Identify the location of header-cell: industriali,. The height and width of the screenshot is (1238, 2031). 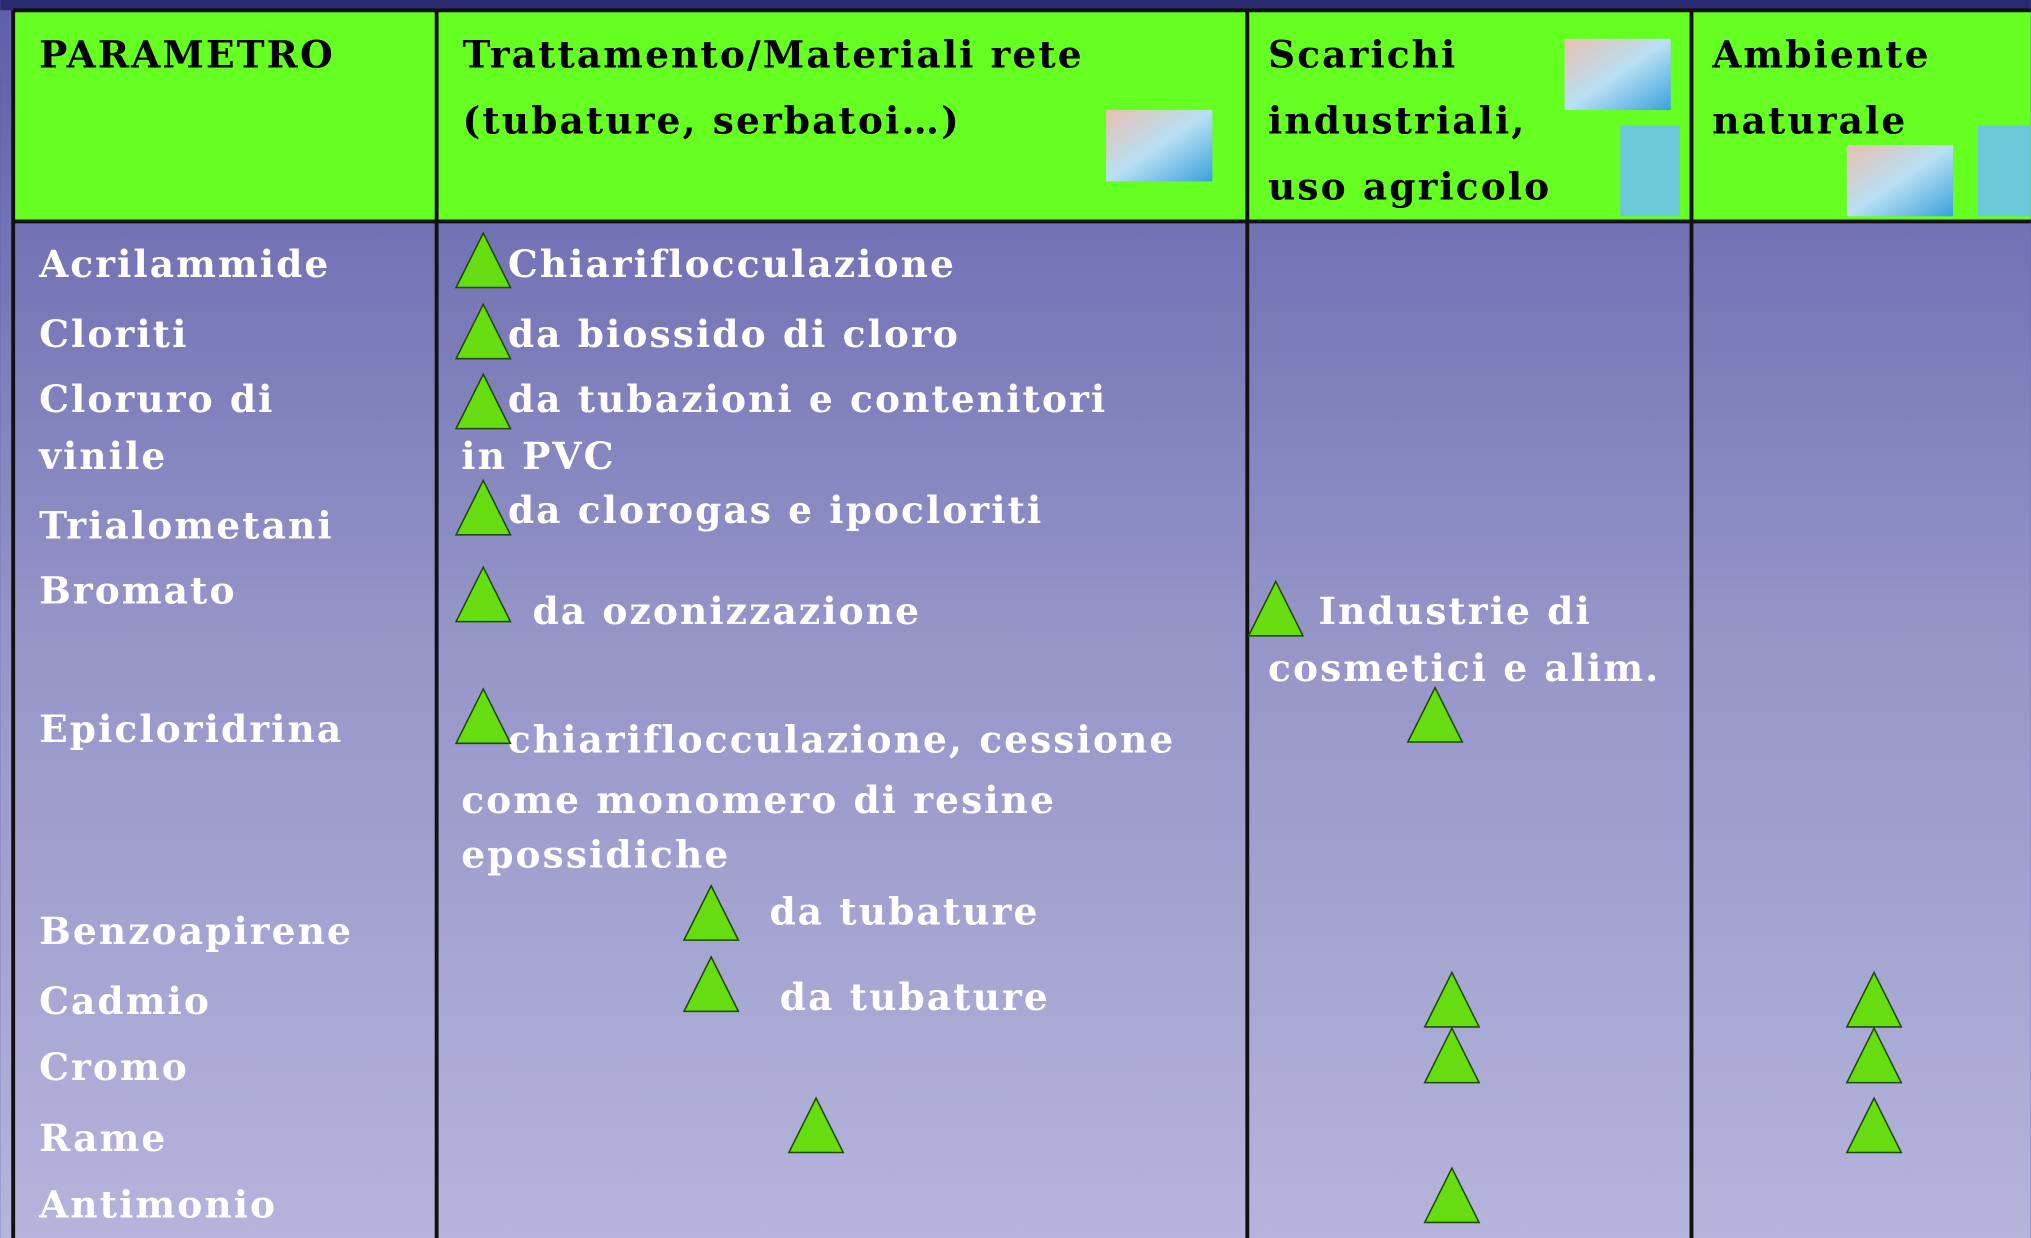
(1397, 120).